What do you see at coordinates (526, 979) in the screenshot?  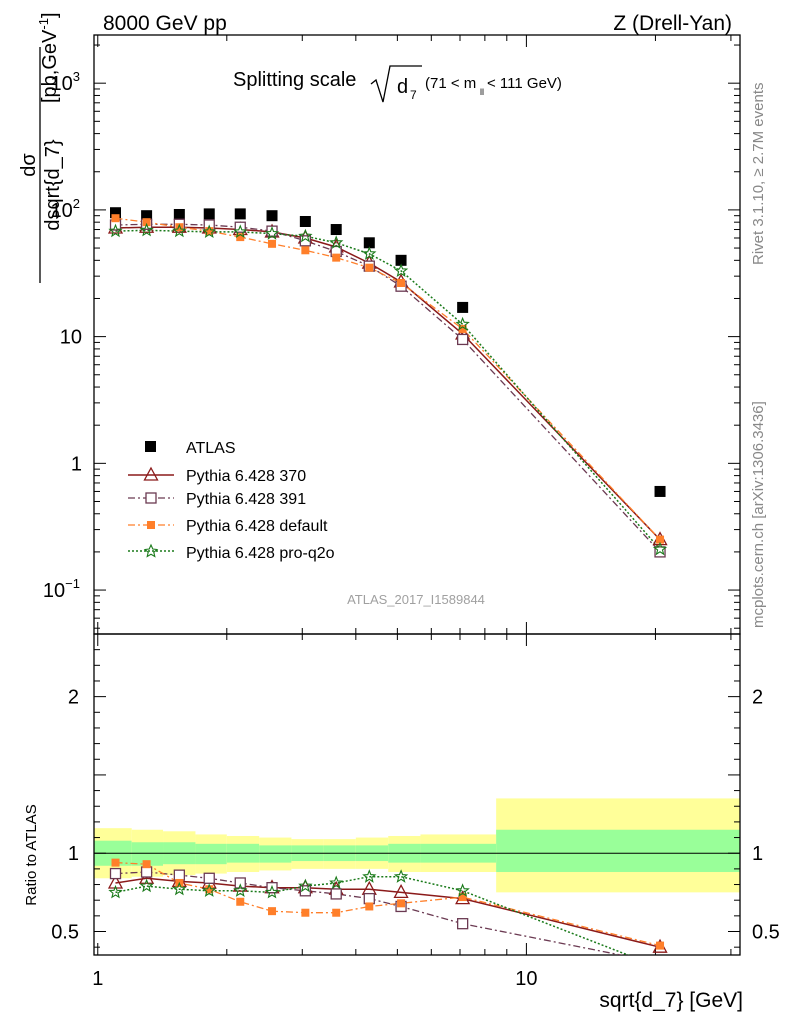 I see `x-tick-label: 10` at bounding box center [526, 979].